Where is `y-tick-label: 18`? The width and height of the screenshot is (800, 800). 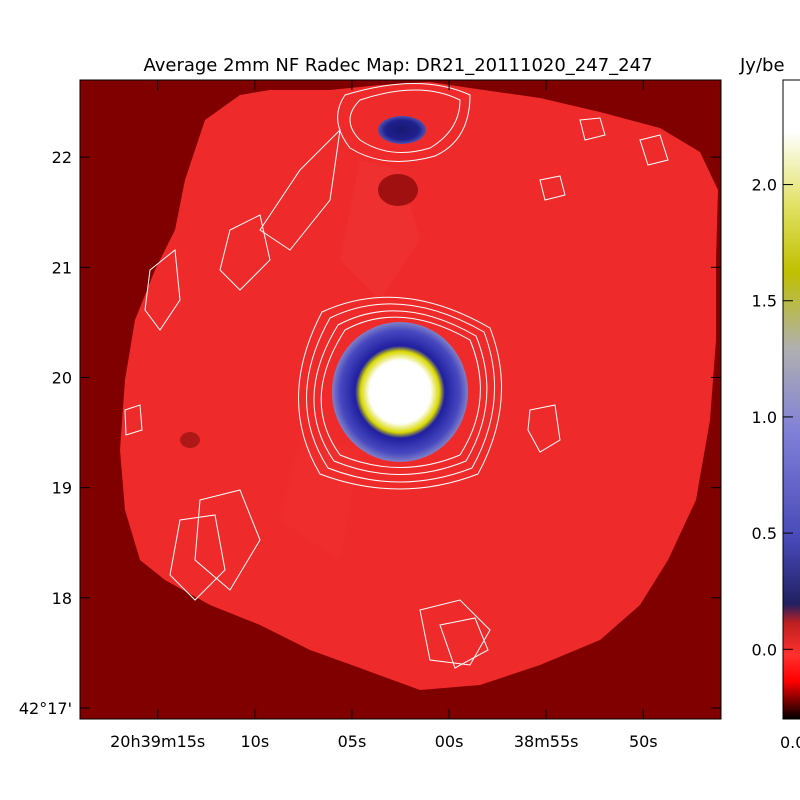
y-tick-label: 18 is located at coordinates (62, 598).